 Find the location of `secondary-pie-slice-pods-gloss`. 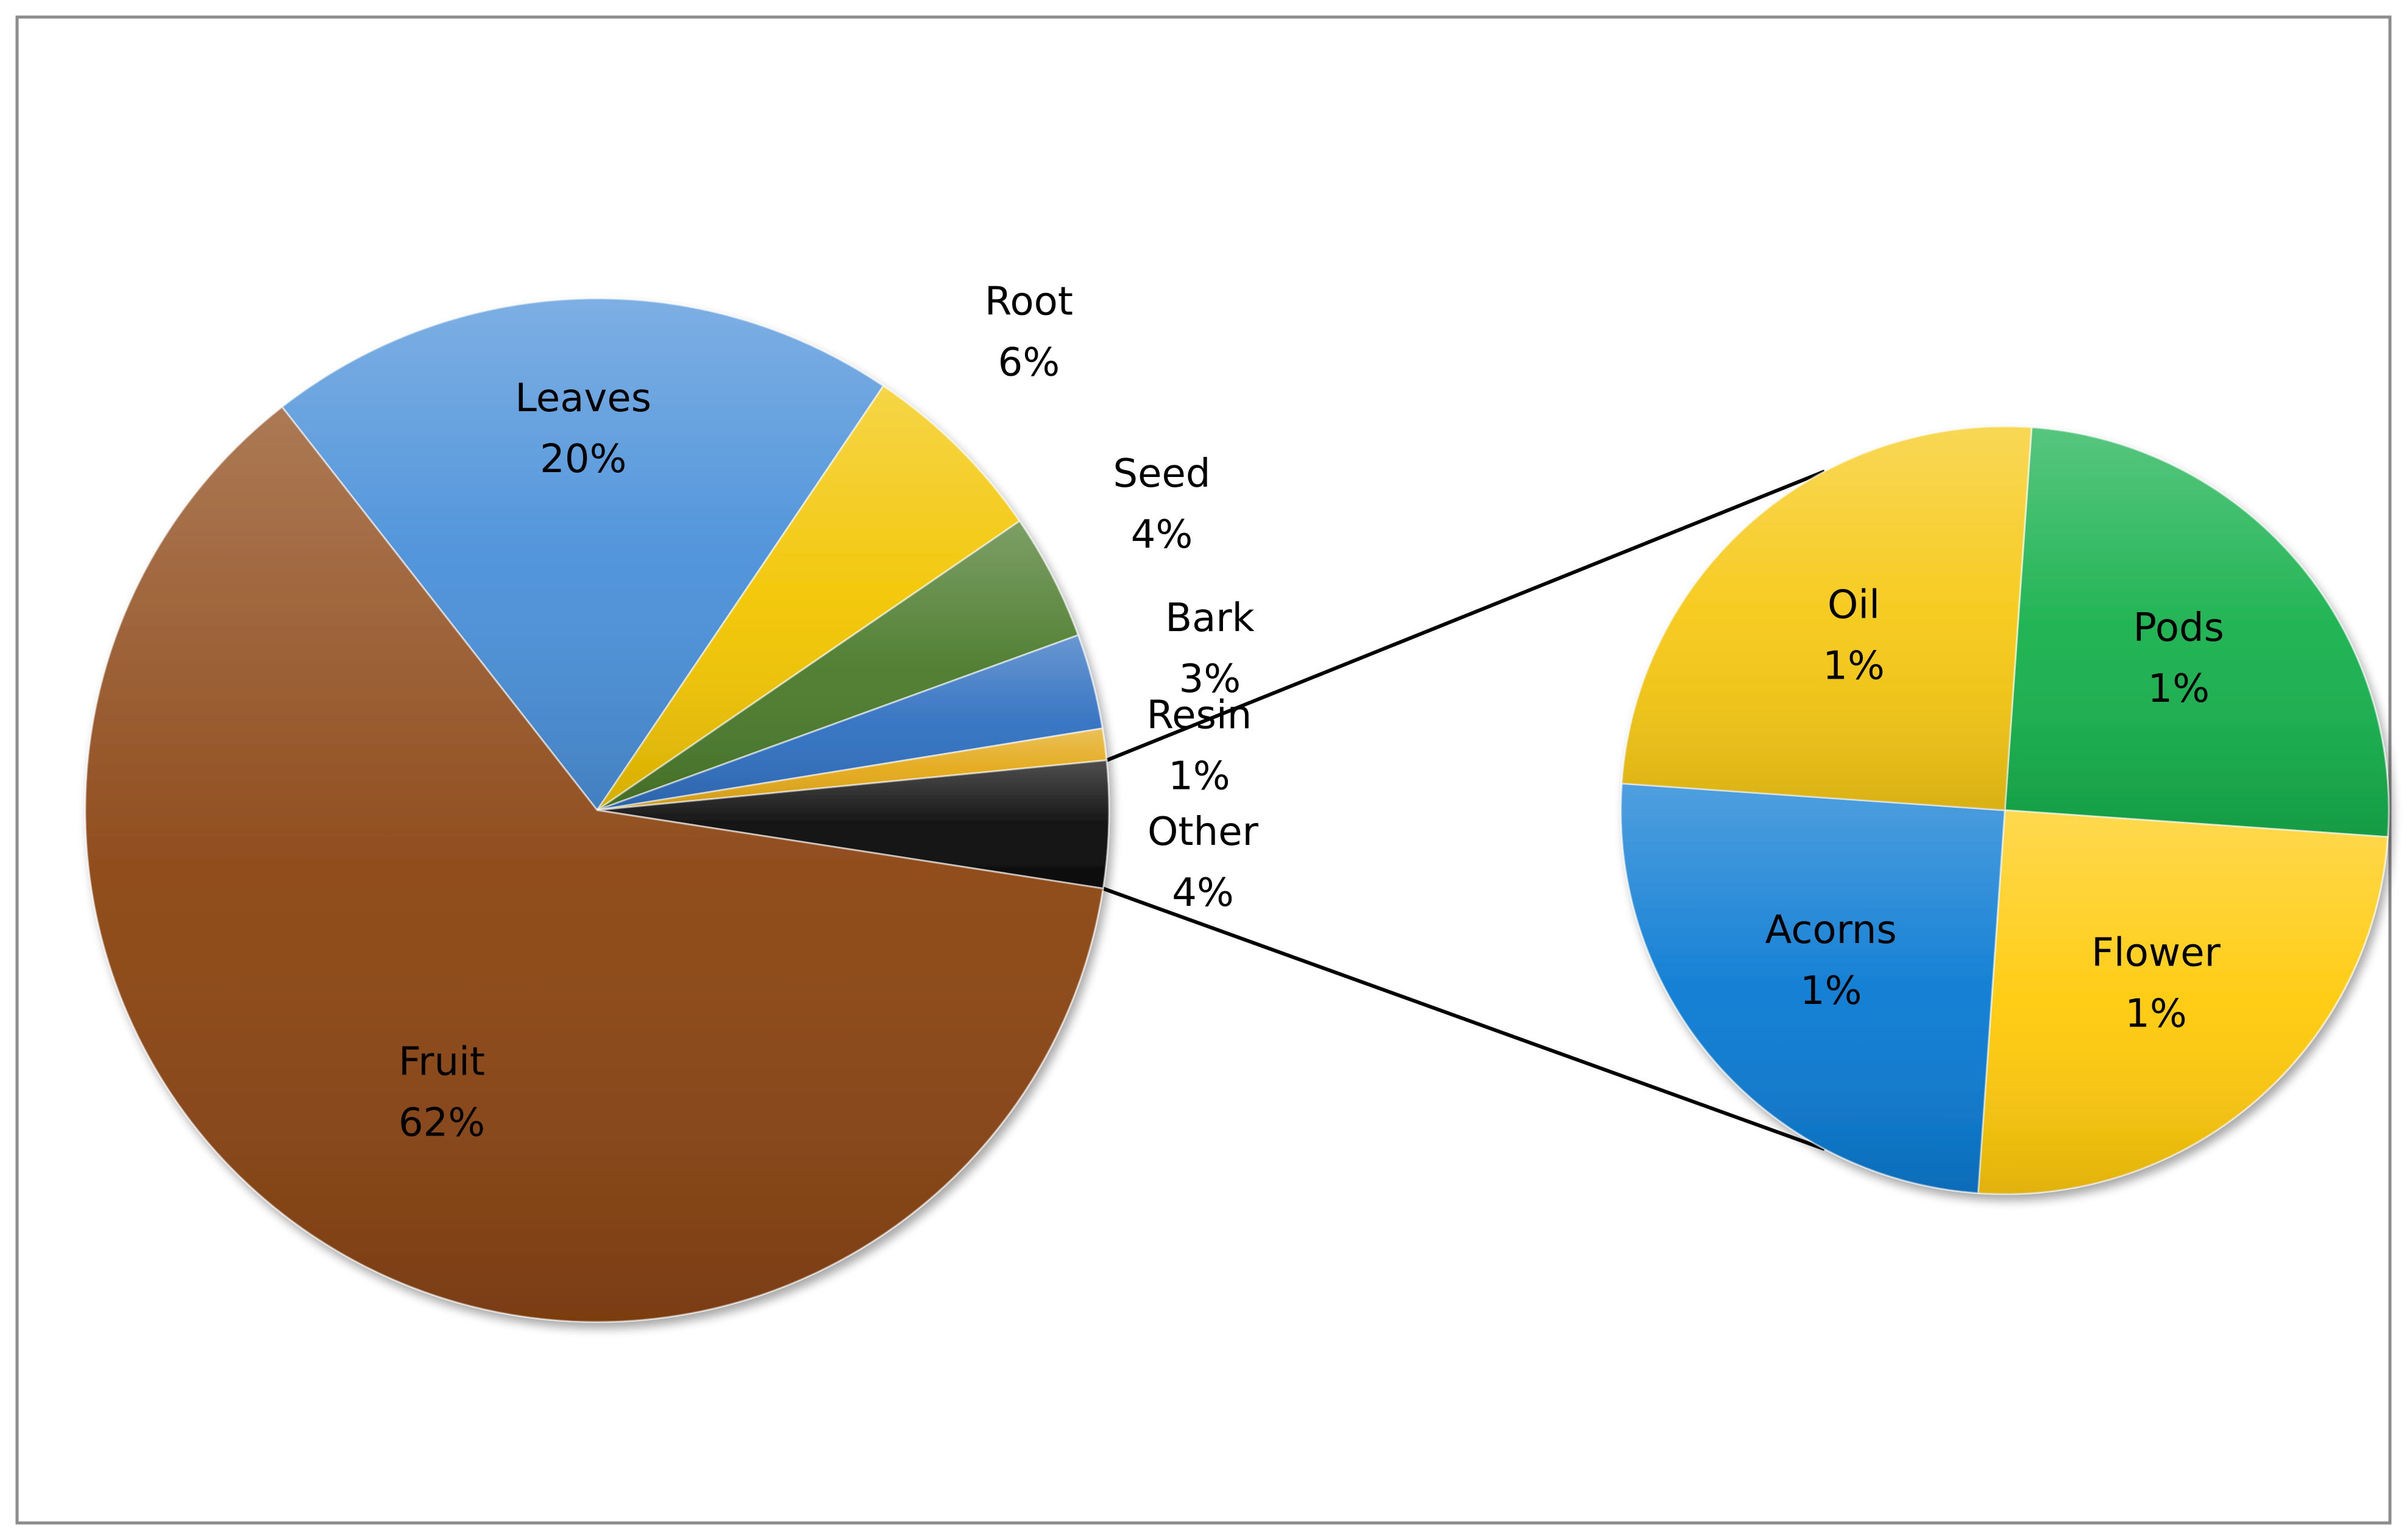

secondary-pie-slice-pods-gloss is located at coordinates (2197, 632).